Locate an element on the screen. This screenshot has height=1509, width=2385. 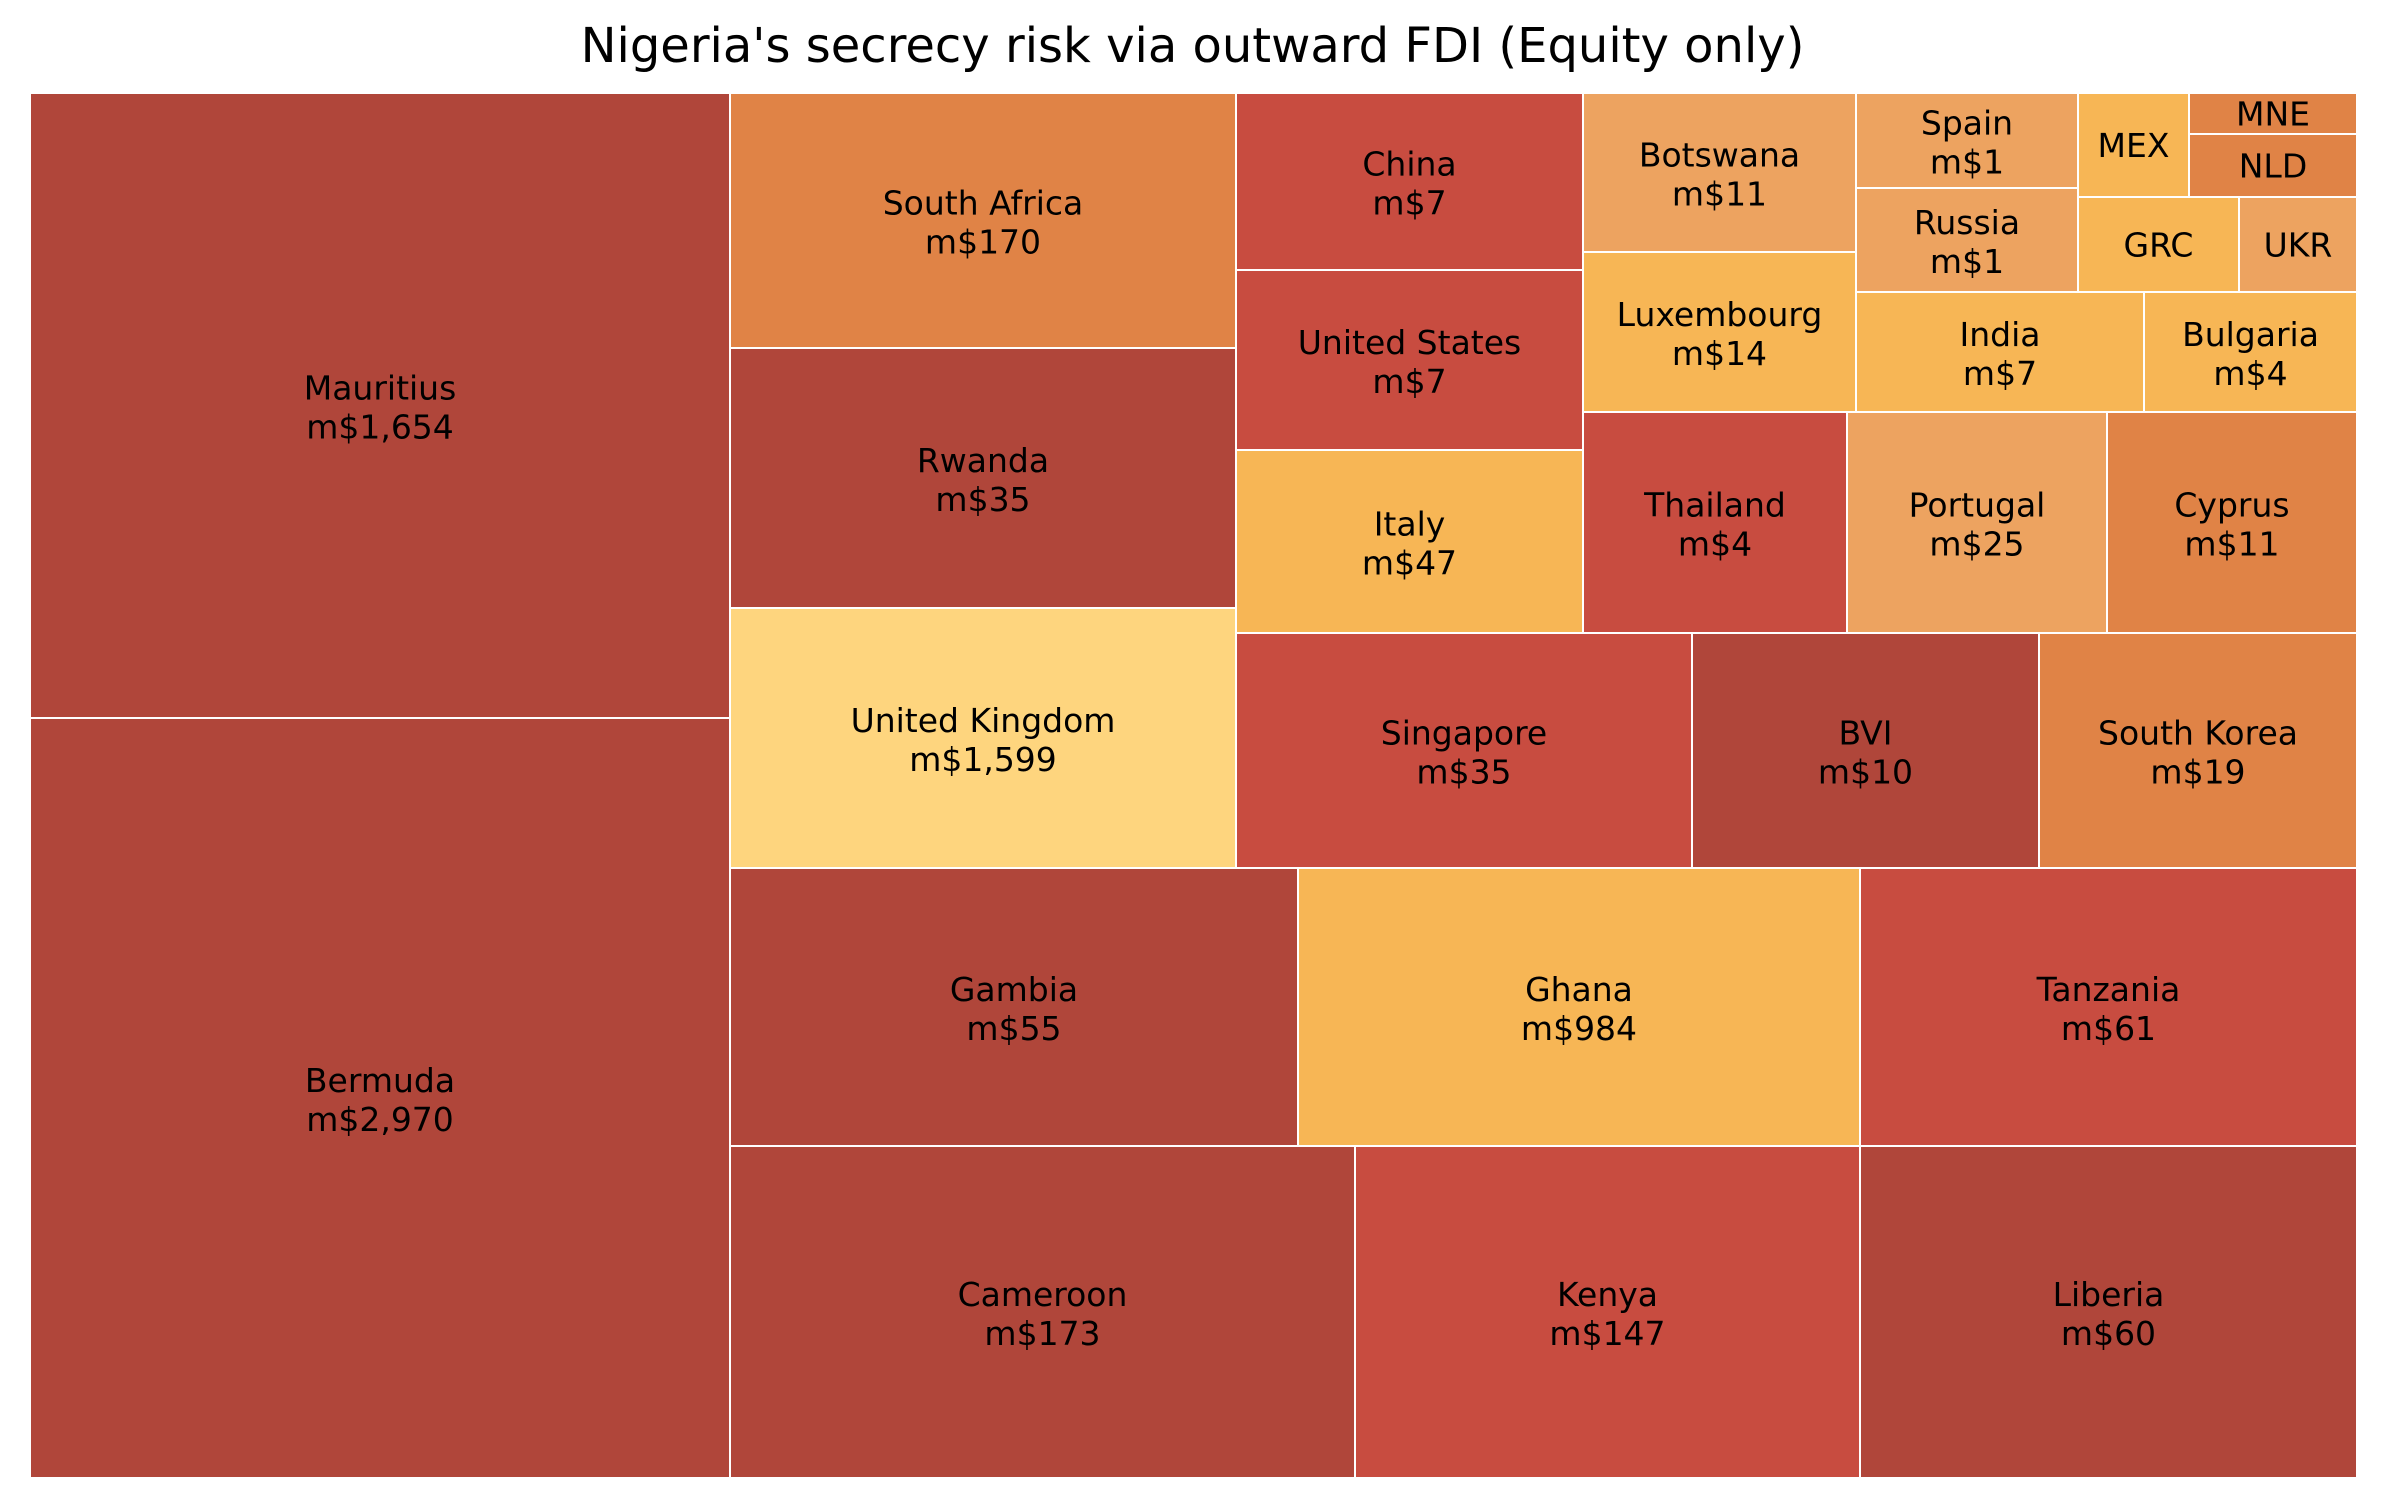
treemap-rect-gambia is located at coordinates (1014, 1007).